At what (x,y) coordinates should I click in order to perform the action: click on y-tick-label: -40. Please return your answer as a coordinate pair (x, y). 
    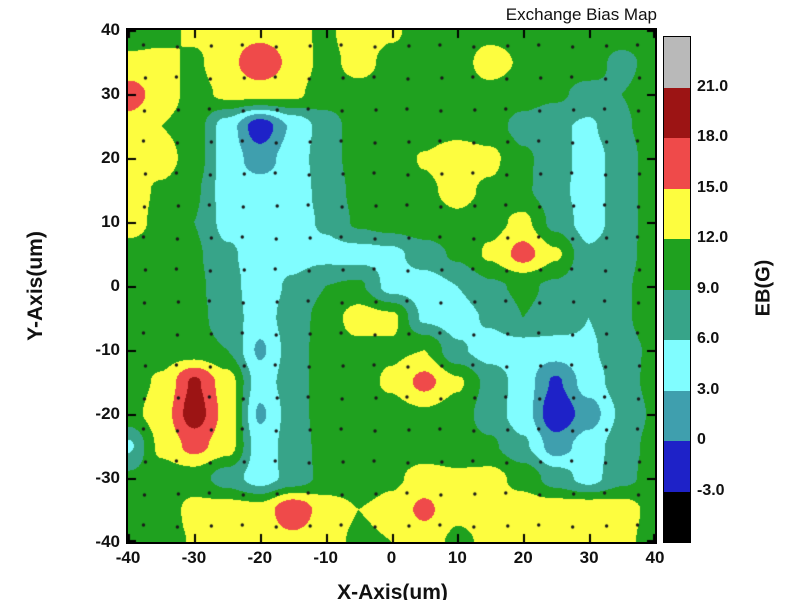
    Looking at the image, I should click on (107, 541).